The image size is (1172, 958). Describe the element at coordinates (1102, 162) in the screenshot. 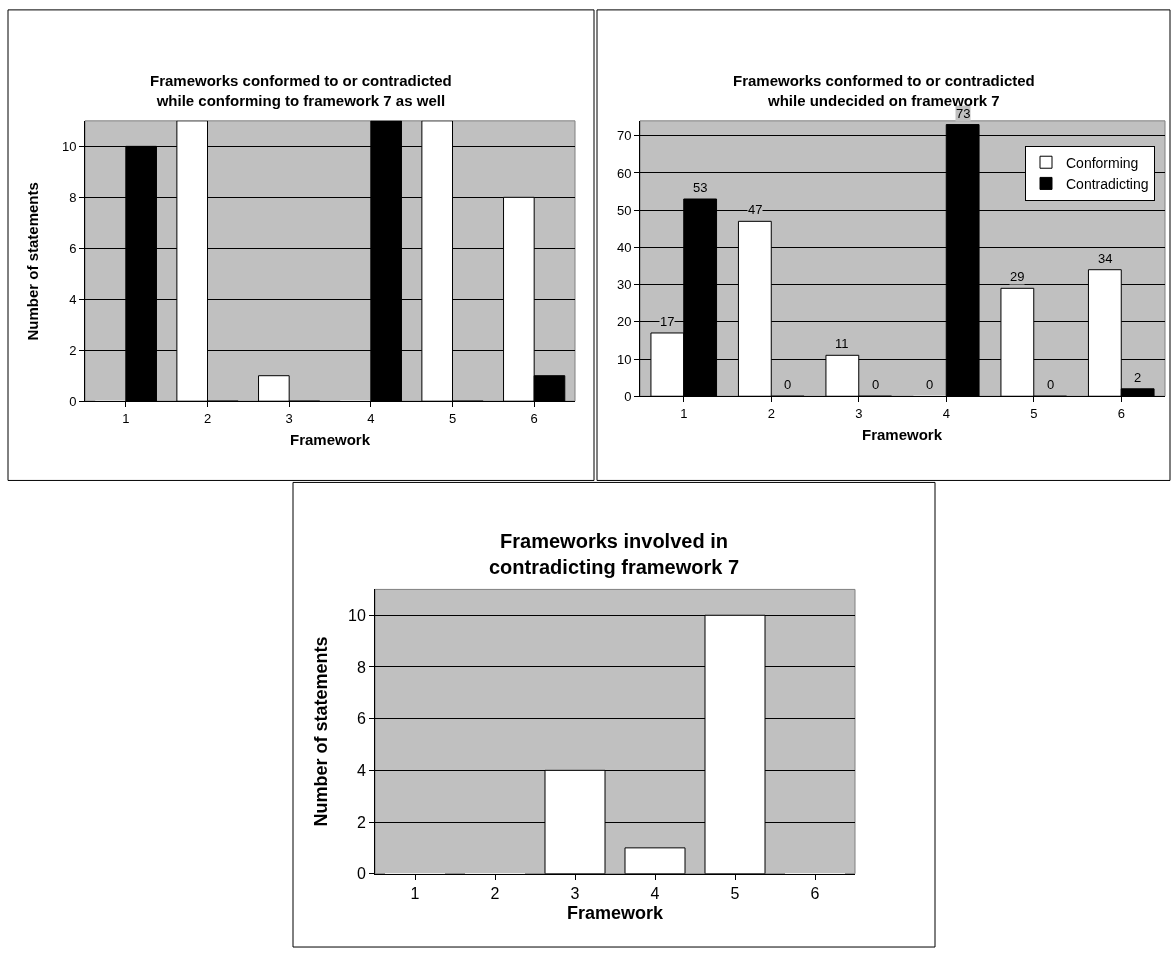

I see `legend-label: Conforming` at that location.